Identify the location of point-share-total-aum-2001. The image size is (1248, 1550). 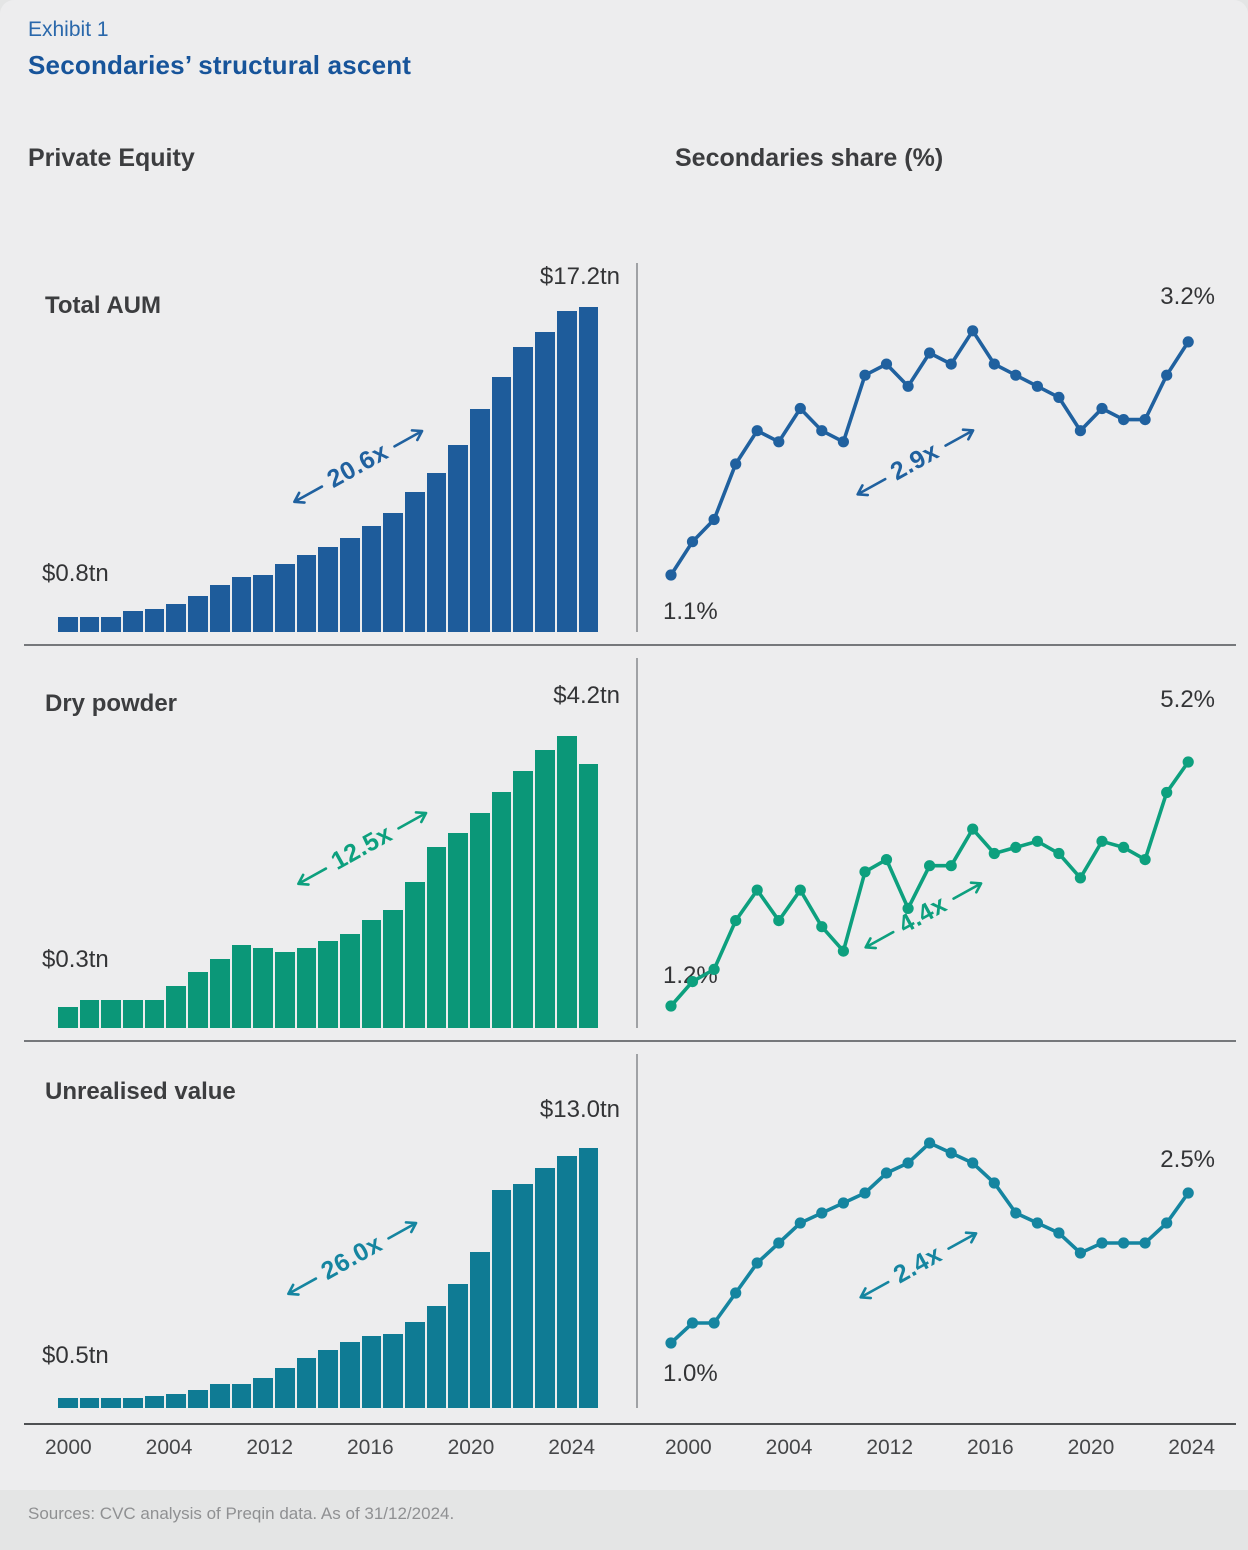
(692, 542).